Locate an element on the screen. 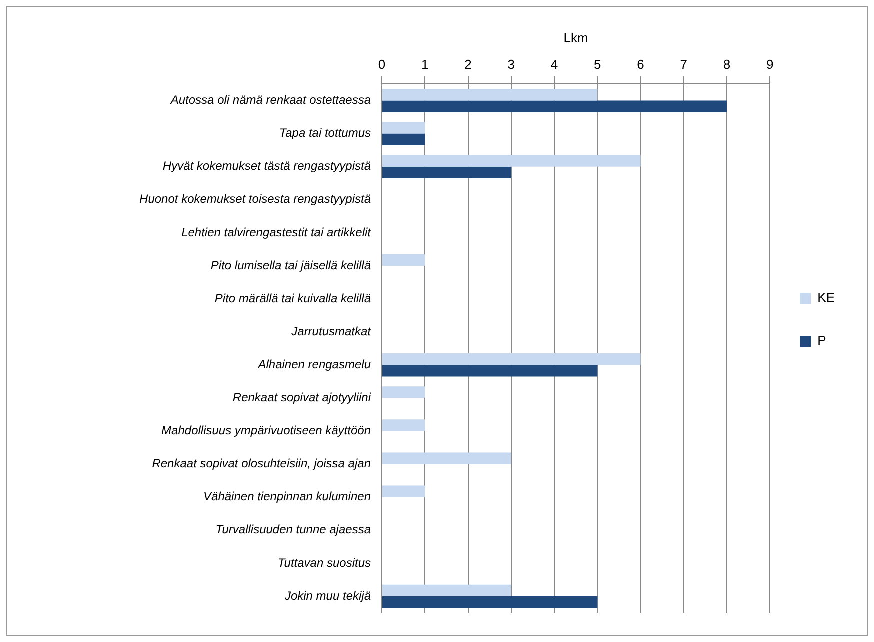 The image size is (874, 642). y-tick-label: Autossa oli nämä renkaat ostettaessa is located at coordinates (271, 100).